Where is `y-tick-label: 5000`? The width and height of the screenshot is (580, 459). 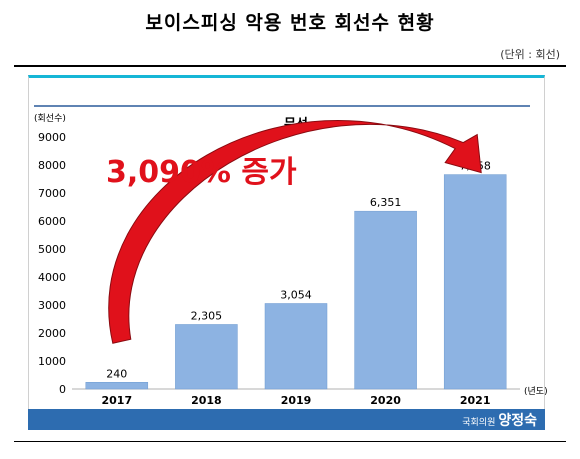
y-tick-label: 5000 is located at coordinates (52, 249).